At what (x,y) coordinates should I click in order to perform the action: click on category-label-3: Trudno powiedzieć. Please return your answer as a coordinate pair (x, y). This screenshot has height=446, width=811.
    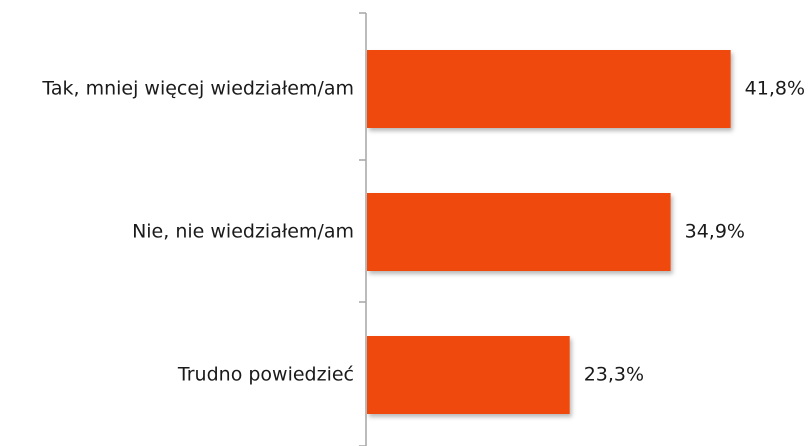
    Looking at the image, I should click on (265, 375).